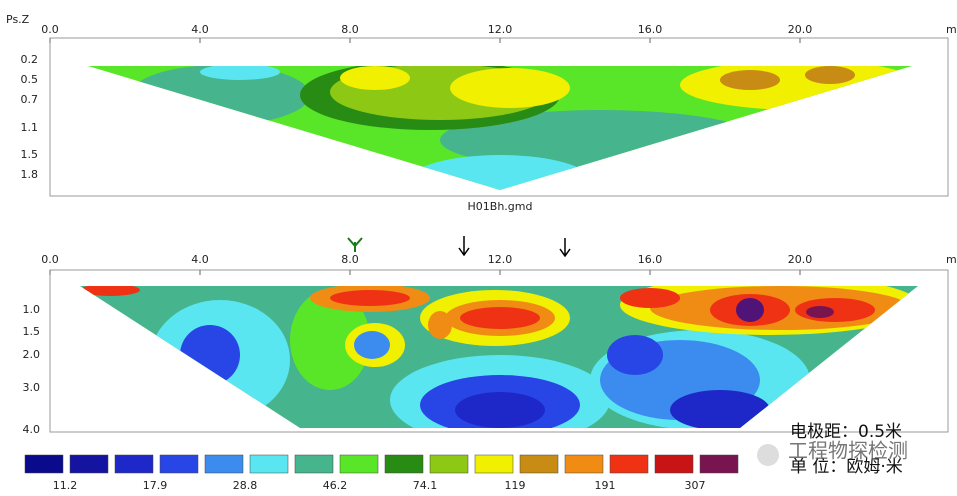 This screenshot has height=496, width=957. Describe the element at coordinates (18, 19) in the screenshot. I see `axis-label: Ps.Z` at that location.